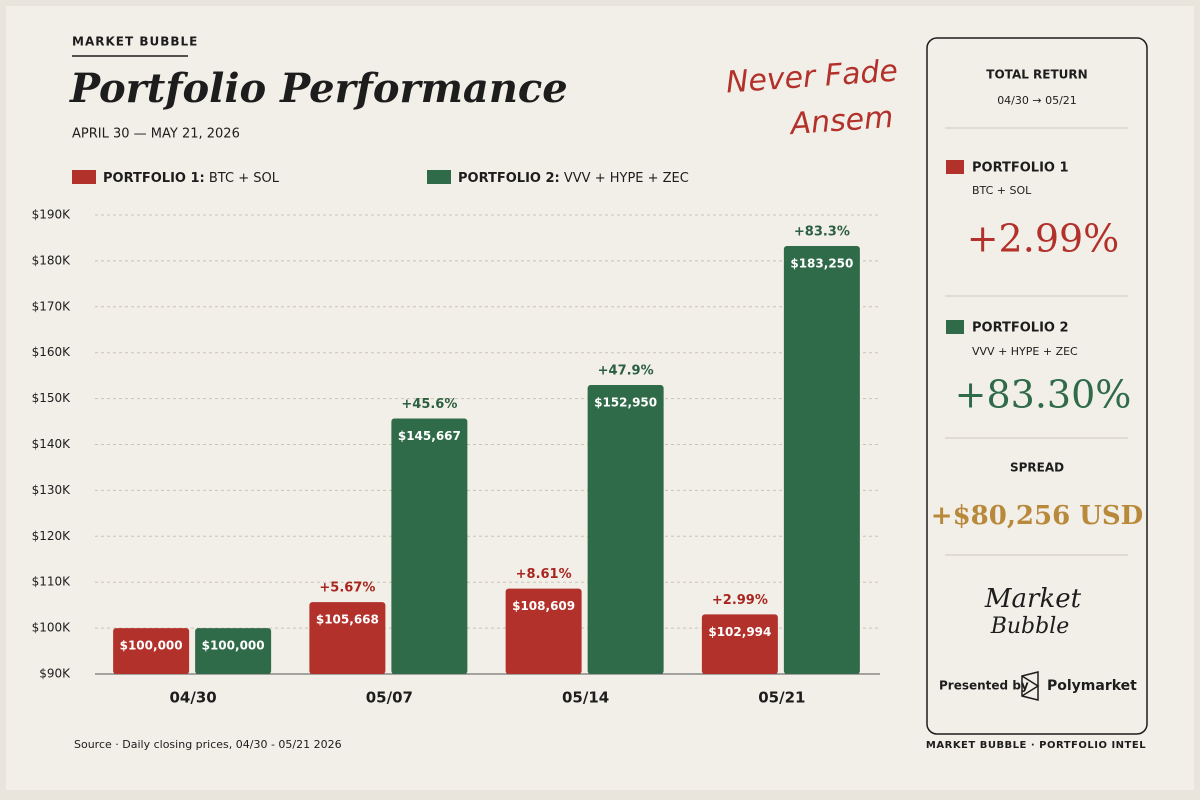 Image resolution: width=1200 pixels, height=800 pixels. Describe the element at coordinates (821, 263) in the screenshot. I see `value-label: $183,250` at that location.